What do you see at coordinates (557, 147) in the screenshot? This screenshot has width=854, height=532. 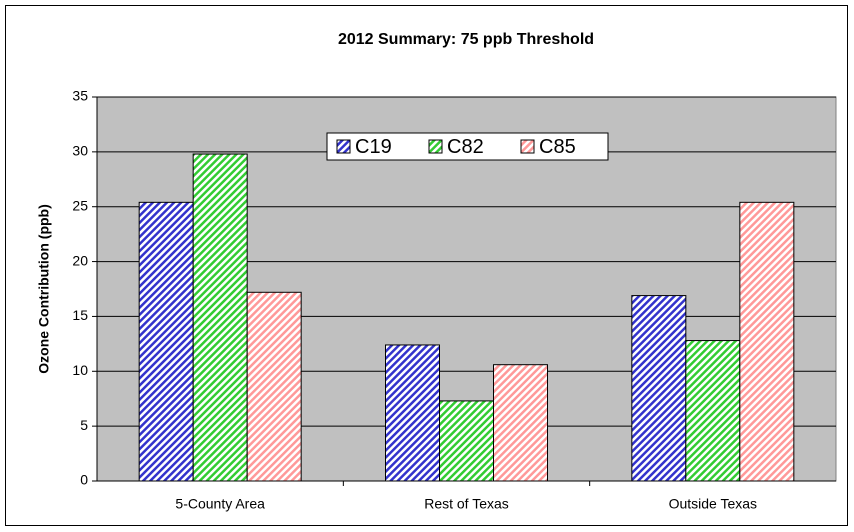 I see `legend-label: C85` at bounding box center [557, 147].